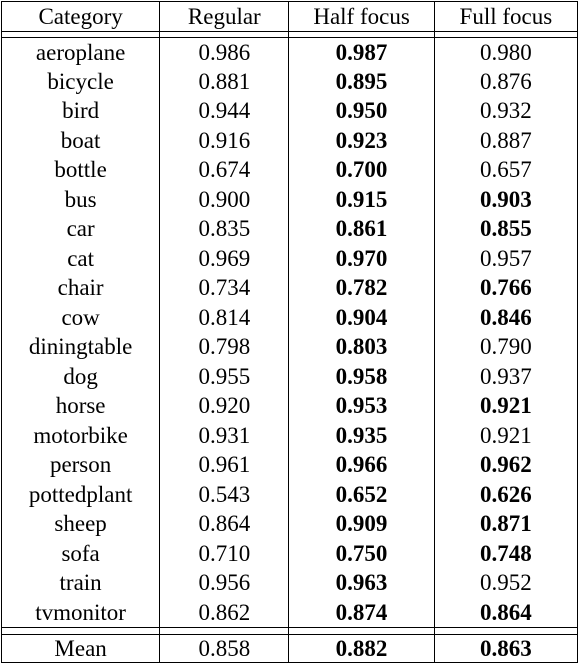 The image size is (578, 670). What do you see at coordinates (224, 259) in the screenshot?
I see `regular-cell: 0.969` at bounding box center [224, 259].